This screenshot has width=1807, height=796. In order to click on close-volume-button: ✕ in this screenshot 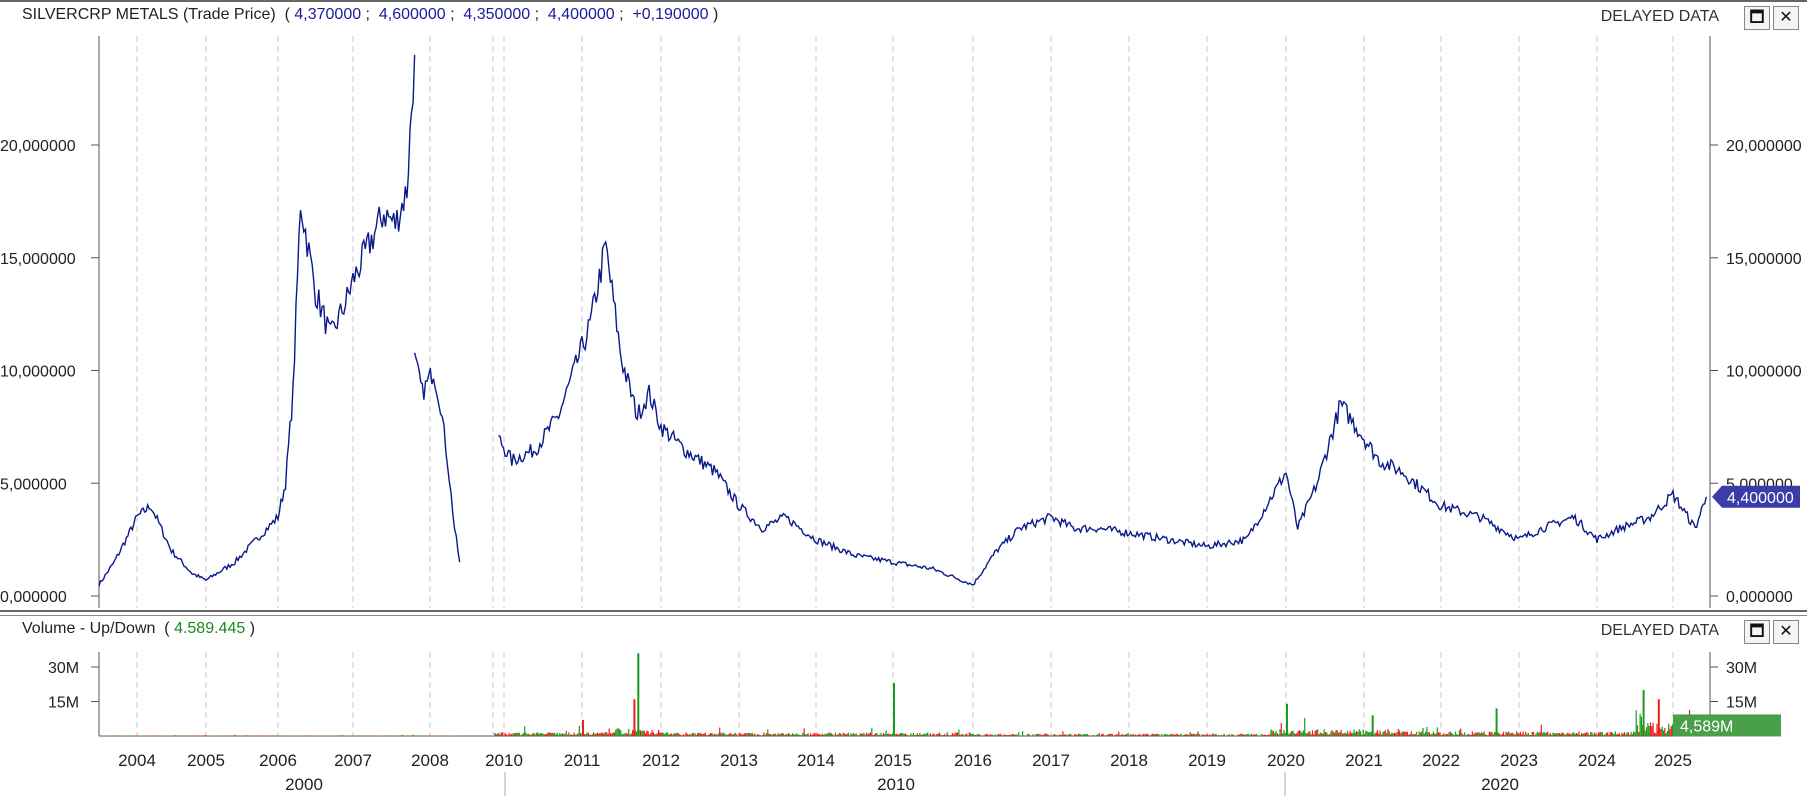, I will do `click(1786, 632)`.